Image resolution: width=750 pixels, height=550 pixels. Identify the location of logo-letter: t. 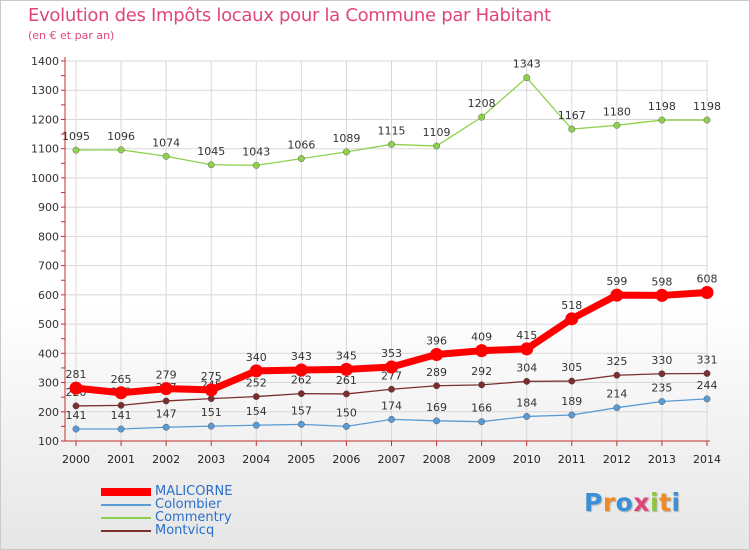
(665, 502).